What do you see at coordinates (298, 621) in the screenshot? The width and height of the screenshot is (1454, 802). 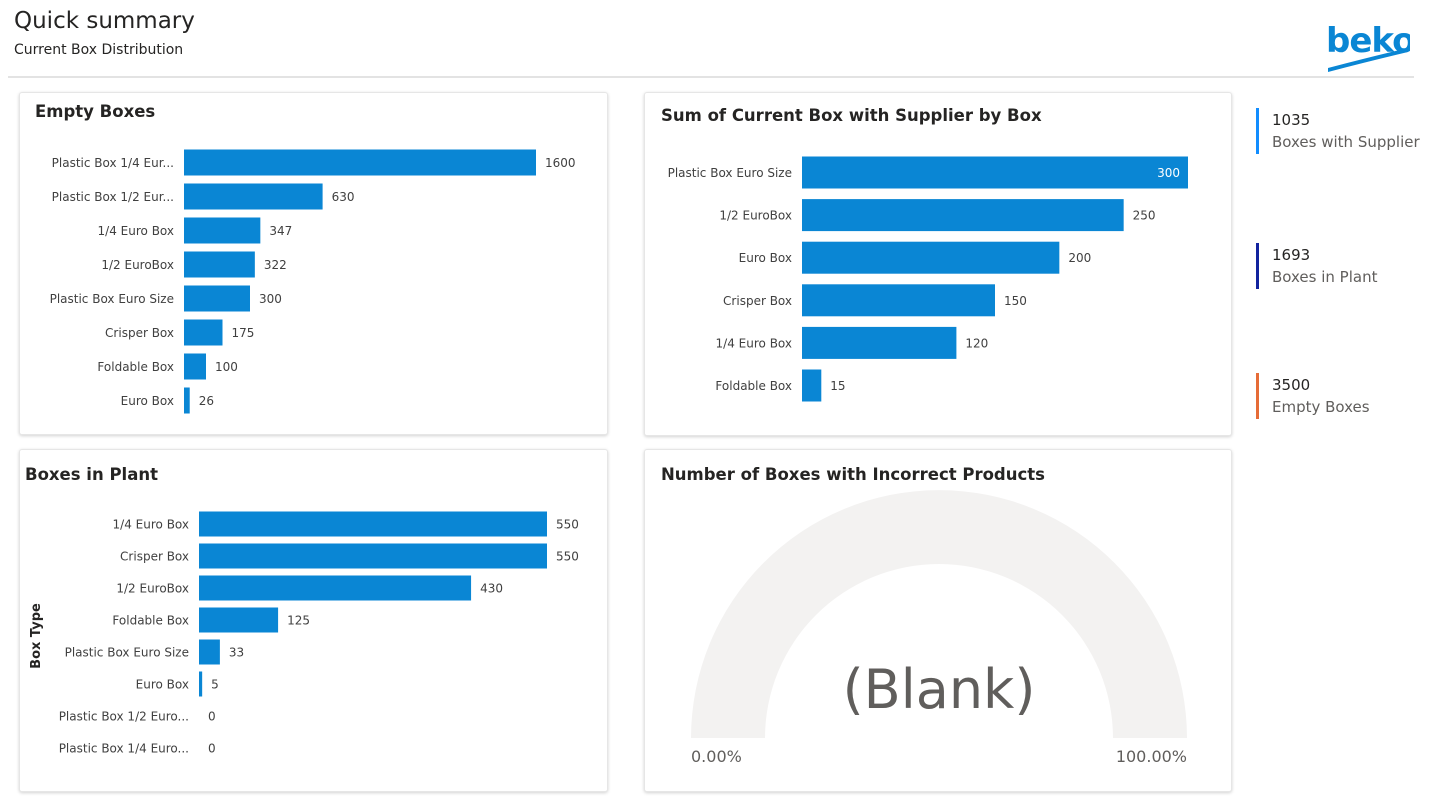 I see `data-label: 125` at bounding box center [298, 621].